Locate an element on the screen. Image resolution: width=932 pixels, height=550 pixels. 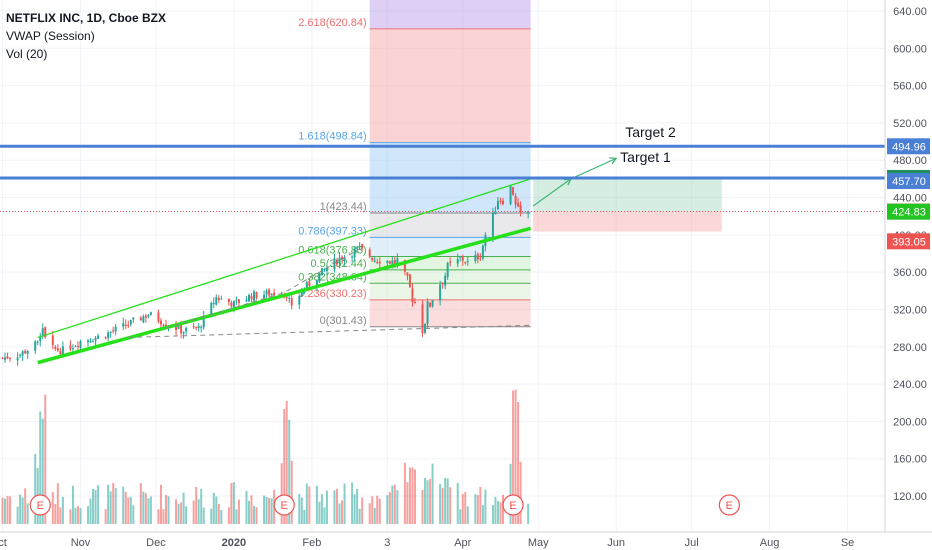
price-tick-label: 600.00 is located at coordinates (910, 49).